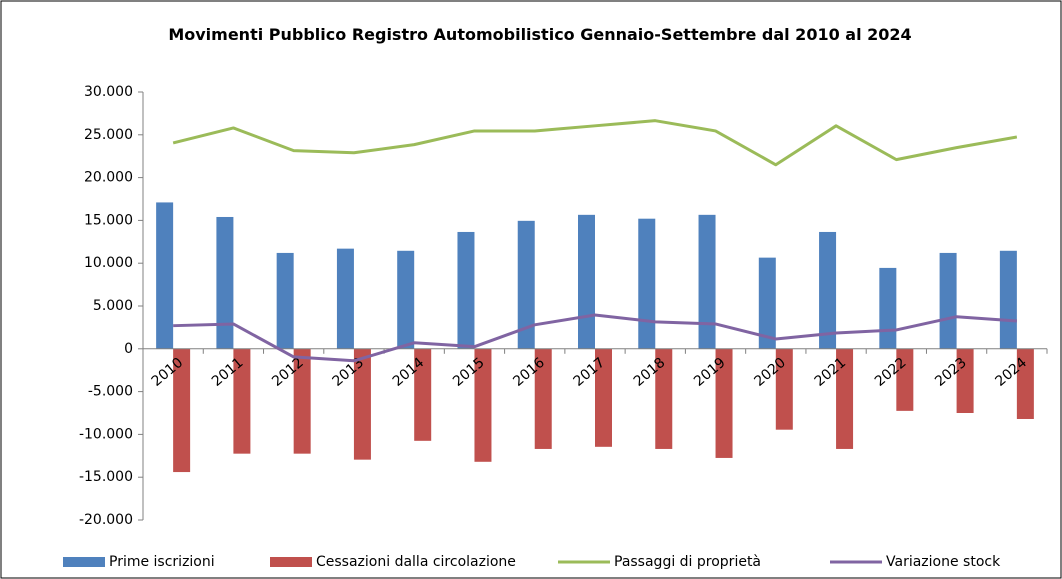  What do you see at coordinates (106, 477) in the screenshot?
I see `y-tick-label: -15.000` at bounding box center [106, 477].